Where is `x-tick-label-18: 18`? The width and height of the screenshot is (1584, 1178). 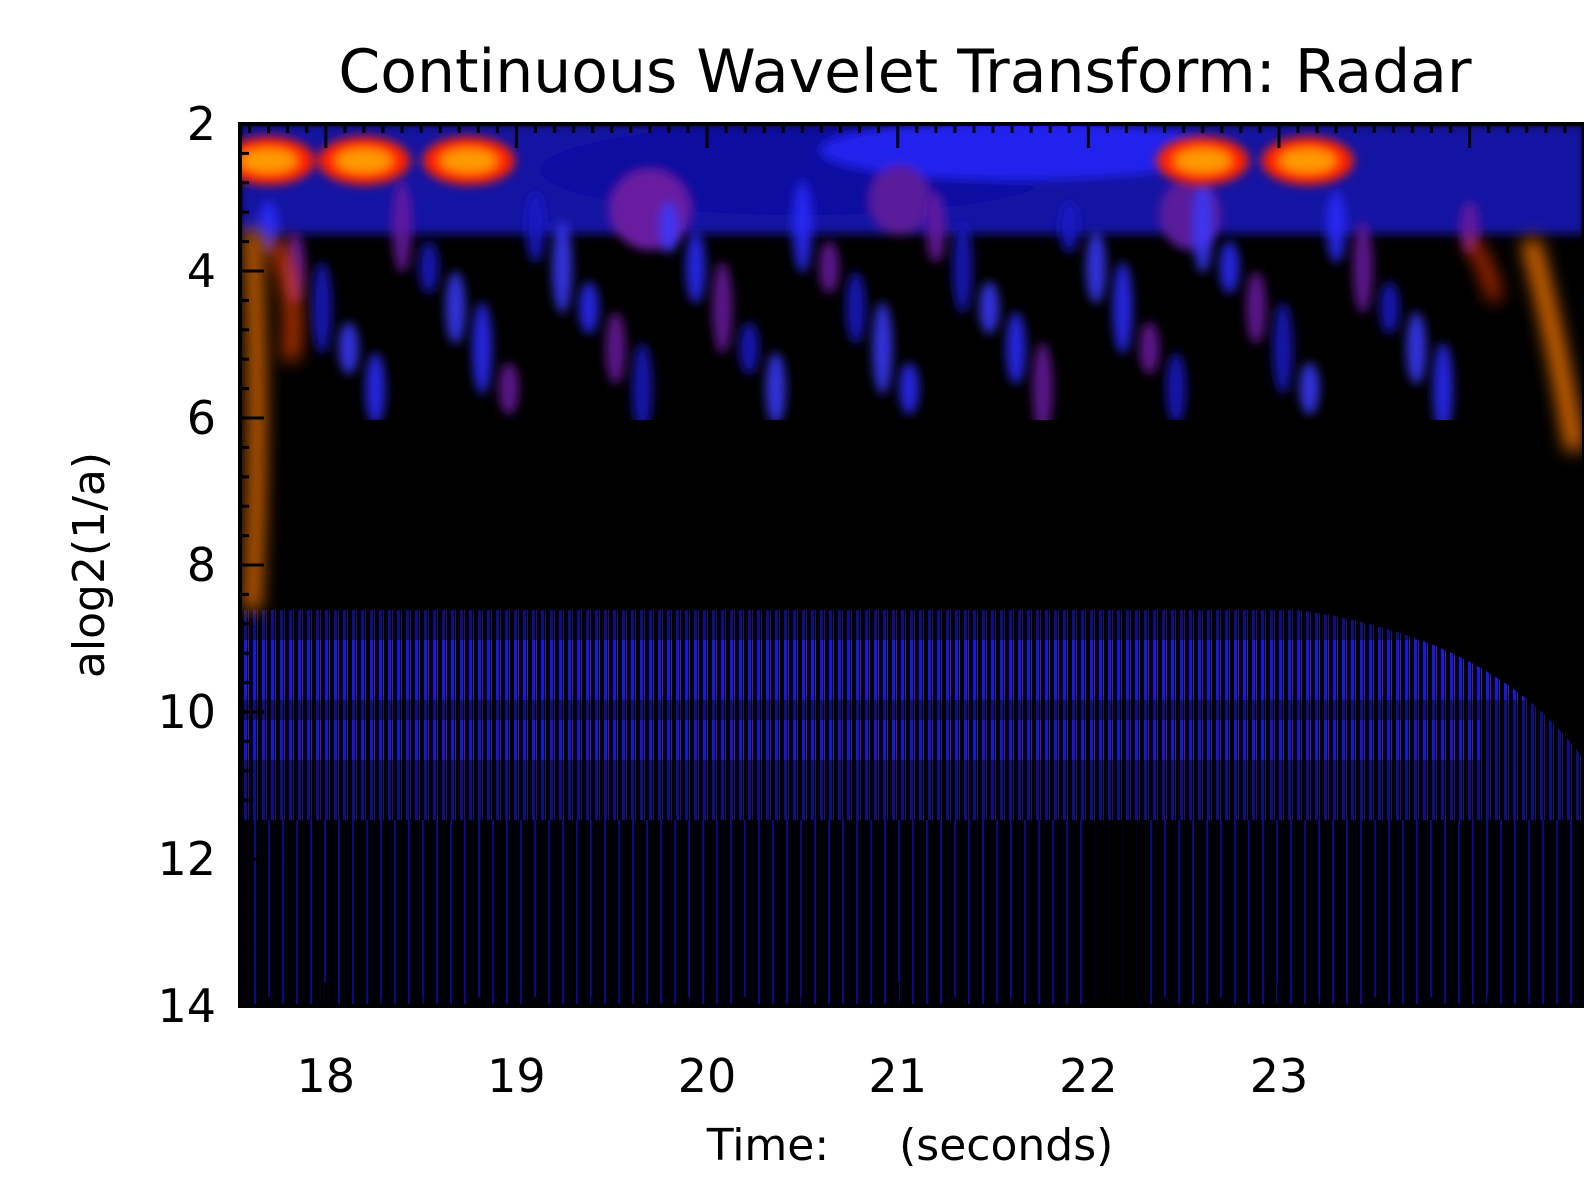
x-tick-label-18: 18 is located at coordinates (326, 1076).